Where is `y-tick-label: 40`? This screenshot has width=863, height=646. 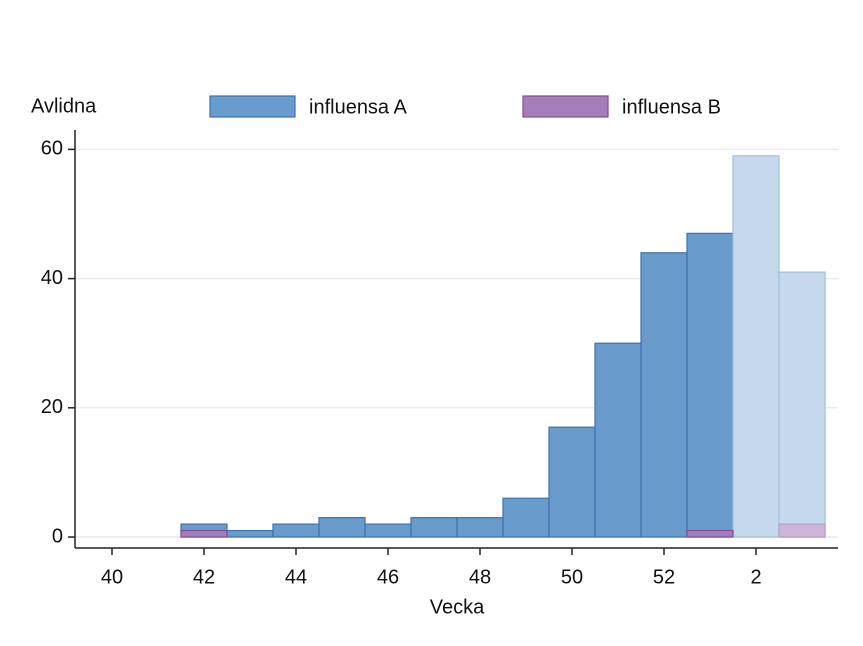 y-tick-label: 40 is located at coordinates (52, 278).